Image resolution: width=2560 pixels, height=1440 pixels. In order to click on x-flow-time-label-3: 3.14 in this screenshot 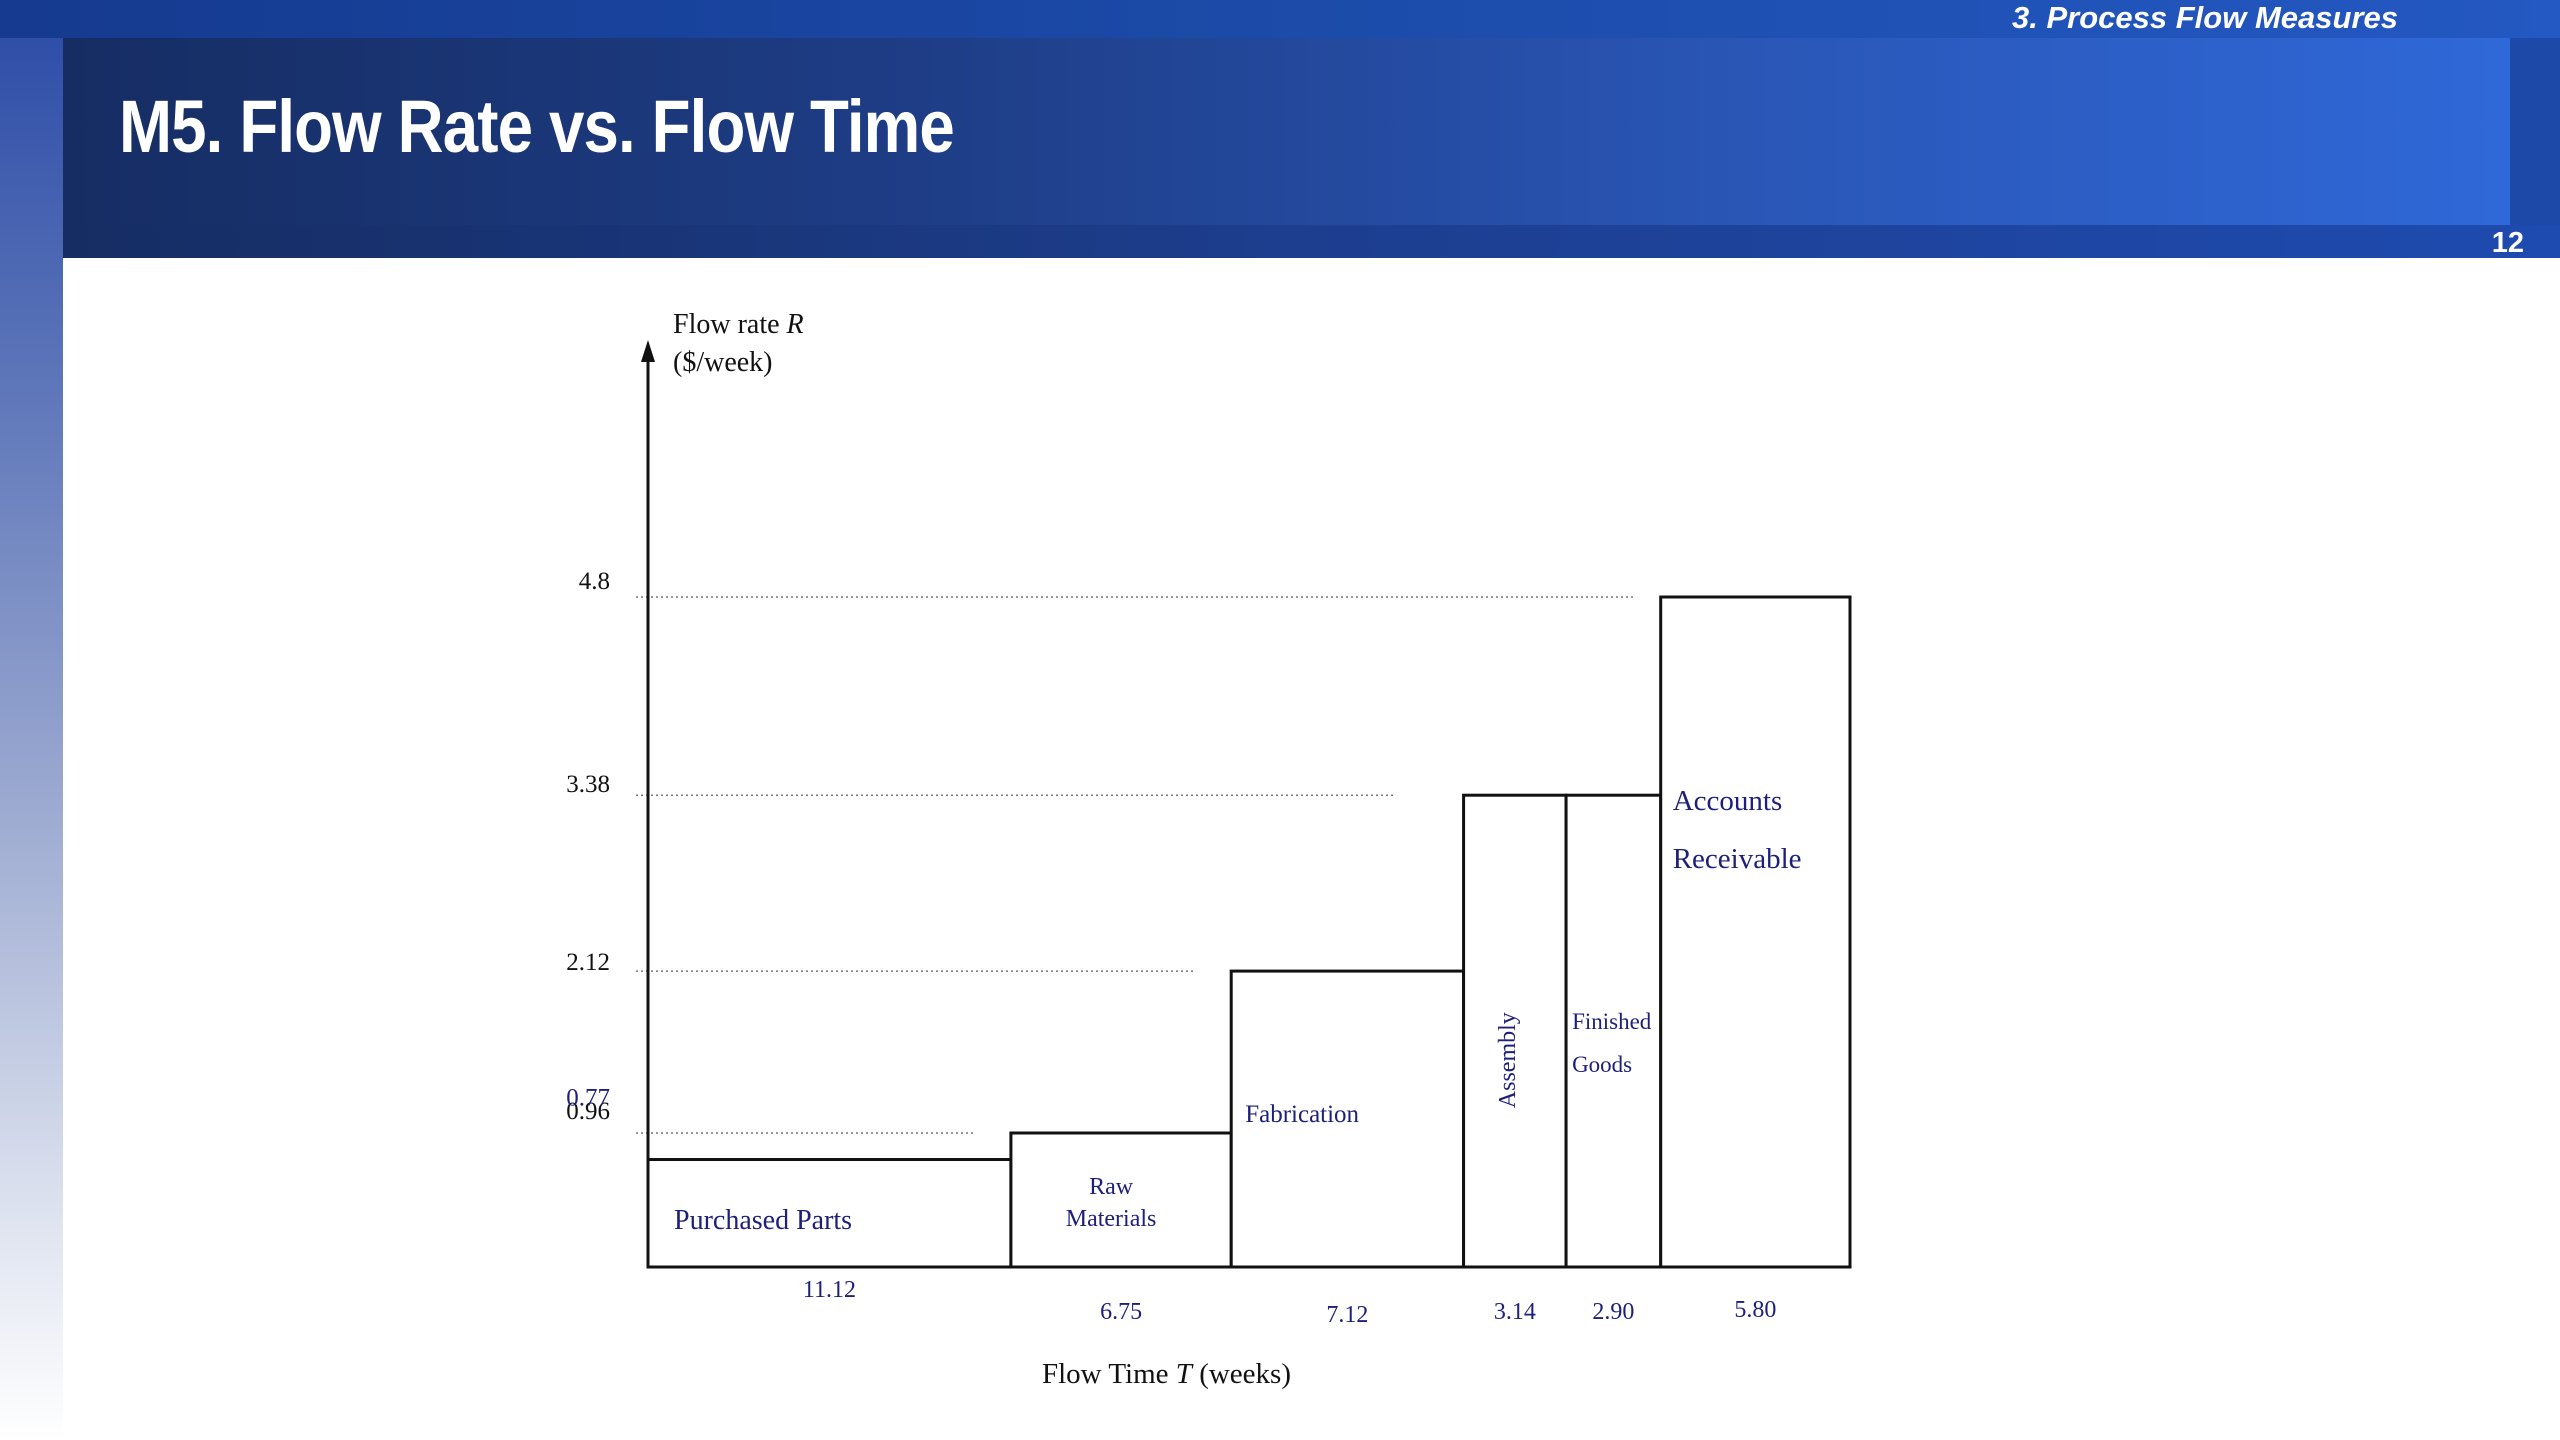, I will do `click(1515, 1312)`.